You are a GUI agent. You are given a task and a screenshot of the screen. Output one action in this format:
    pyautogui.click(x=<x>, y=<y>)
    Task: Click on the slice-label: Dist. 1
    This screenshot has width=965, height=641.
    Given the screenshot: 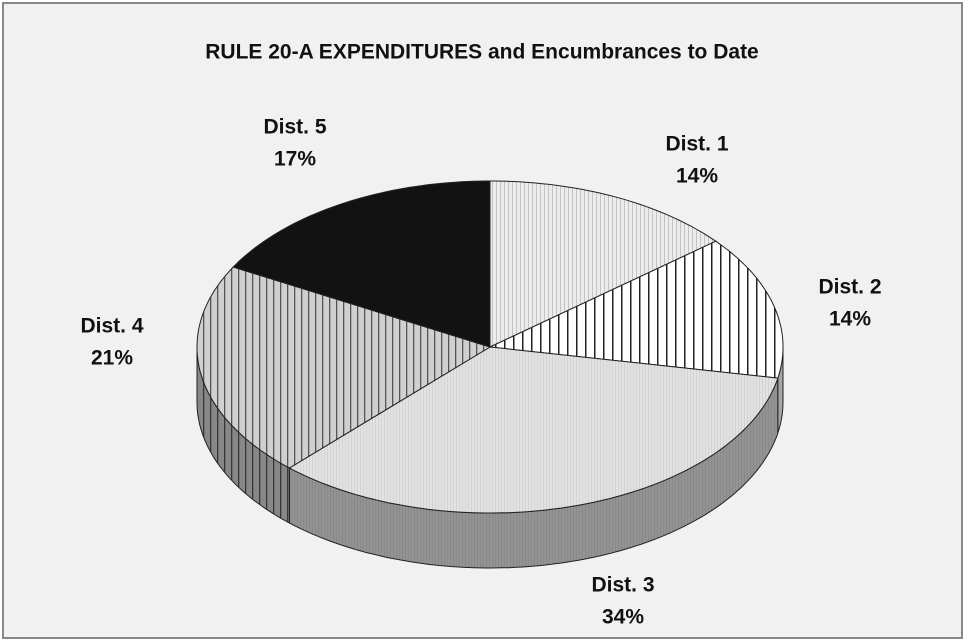 What is the action you would take?
    pyautogui.click(x=696, y=144)
    